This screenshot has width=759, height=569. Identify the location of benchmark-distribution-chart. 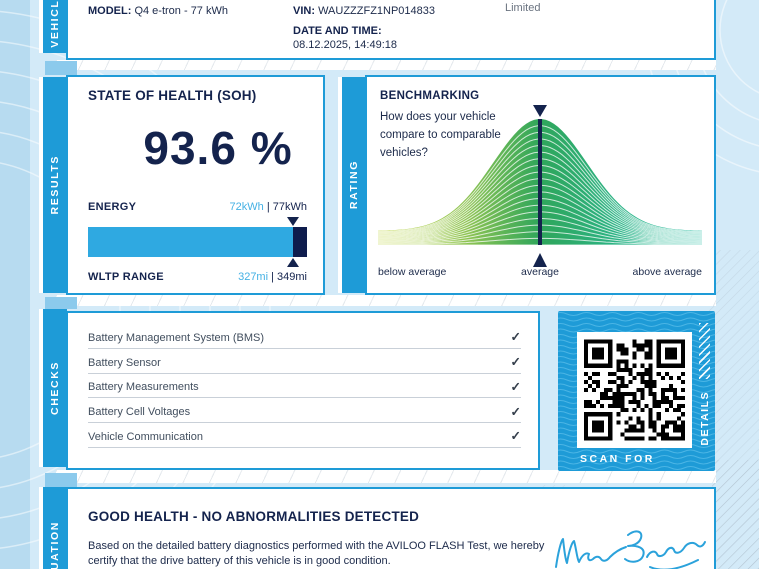
(540, 186).